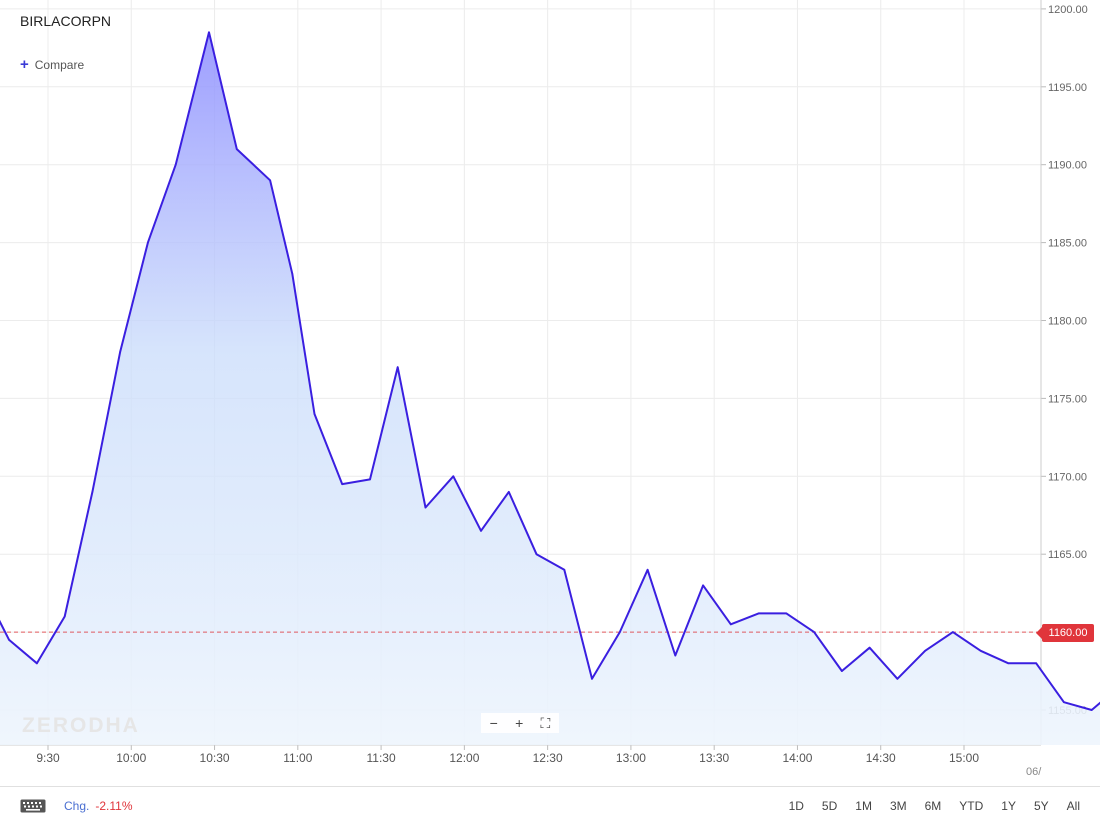 The width and height of the screenshot is (1100, 828). What do you see at coordinates (1067, 555) in the screenshot?
I see `y-tick-label: 1165.00` at bounding box center [1067, 555].